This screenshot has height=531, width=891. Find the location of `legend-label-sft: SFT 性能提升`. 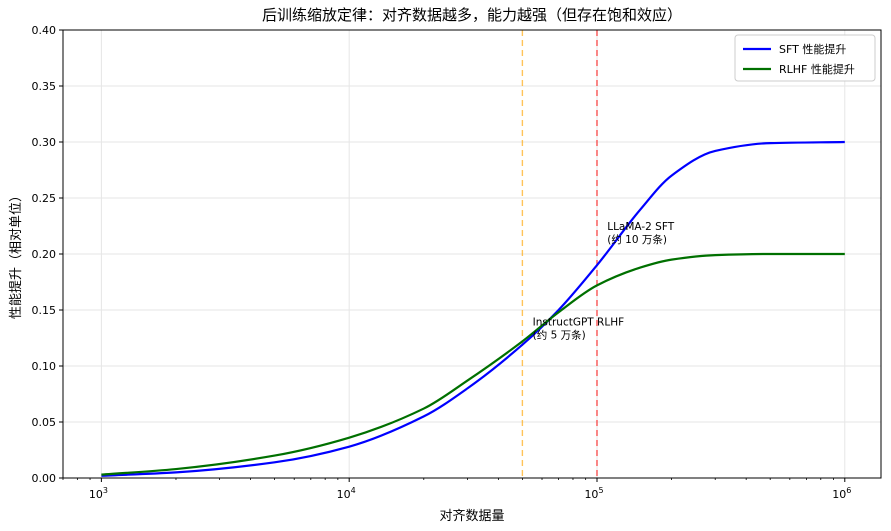

legend-label-sft: SFT 性能提升 is located at coordinates (812, 49).